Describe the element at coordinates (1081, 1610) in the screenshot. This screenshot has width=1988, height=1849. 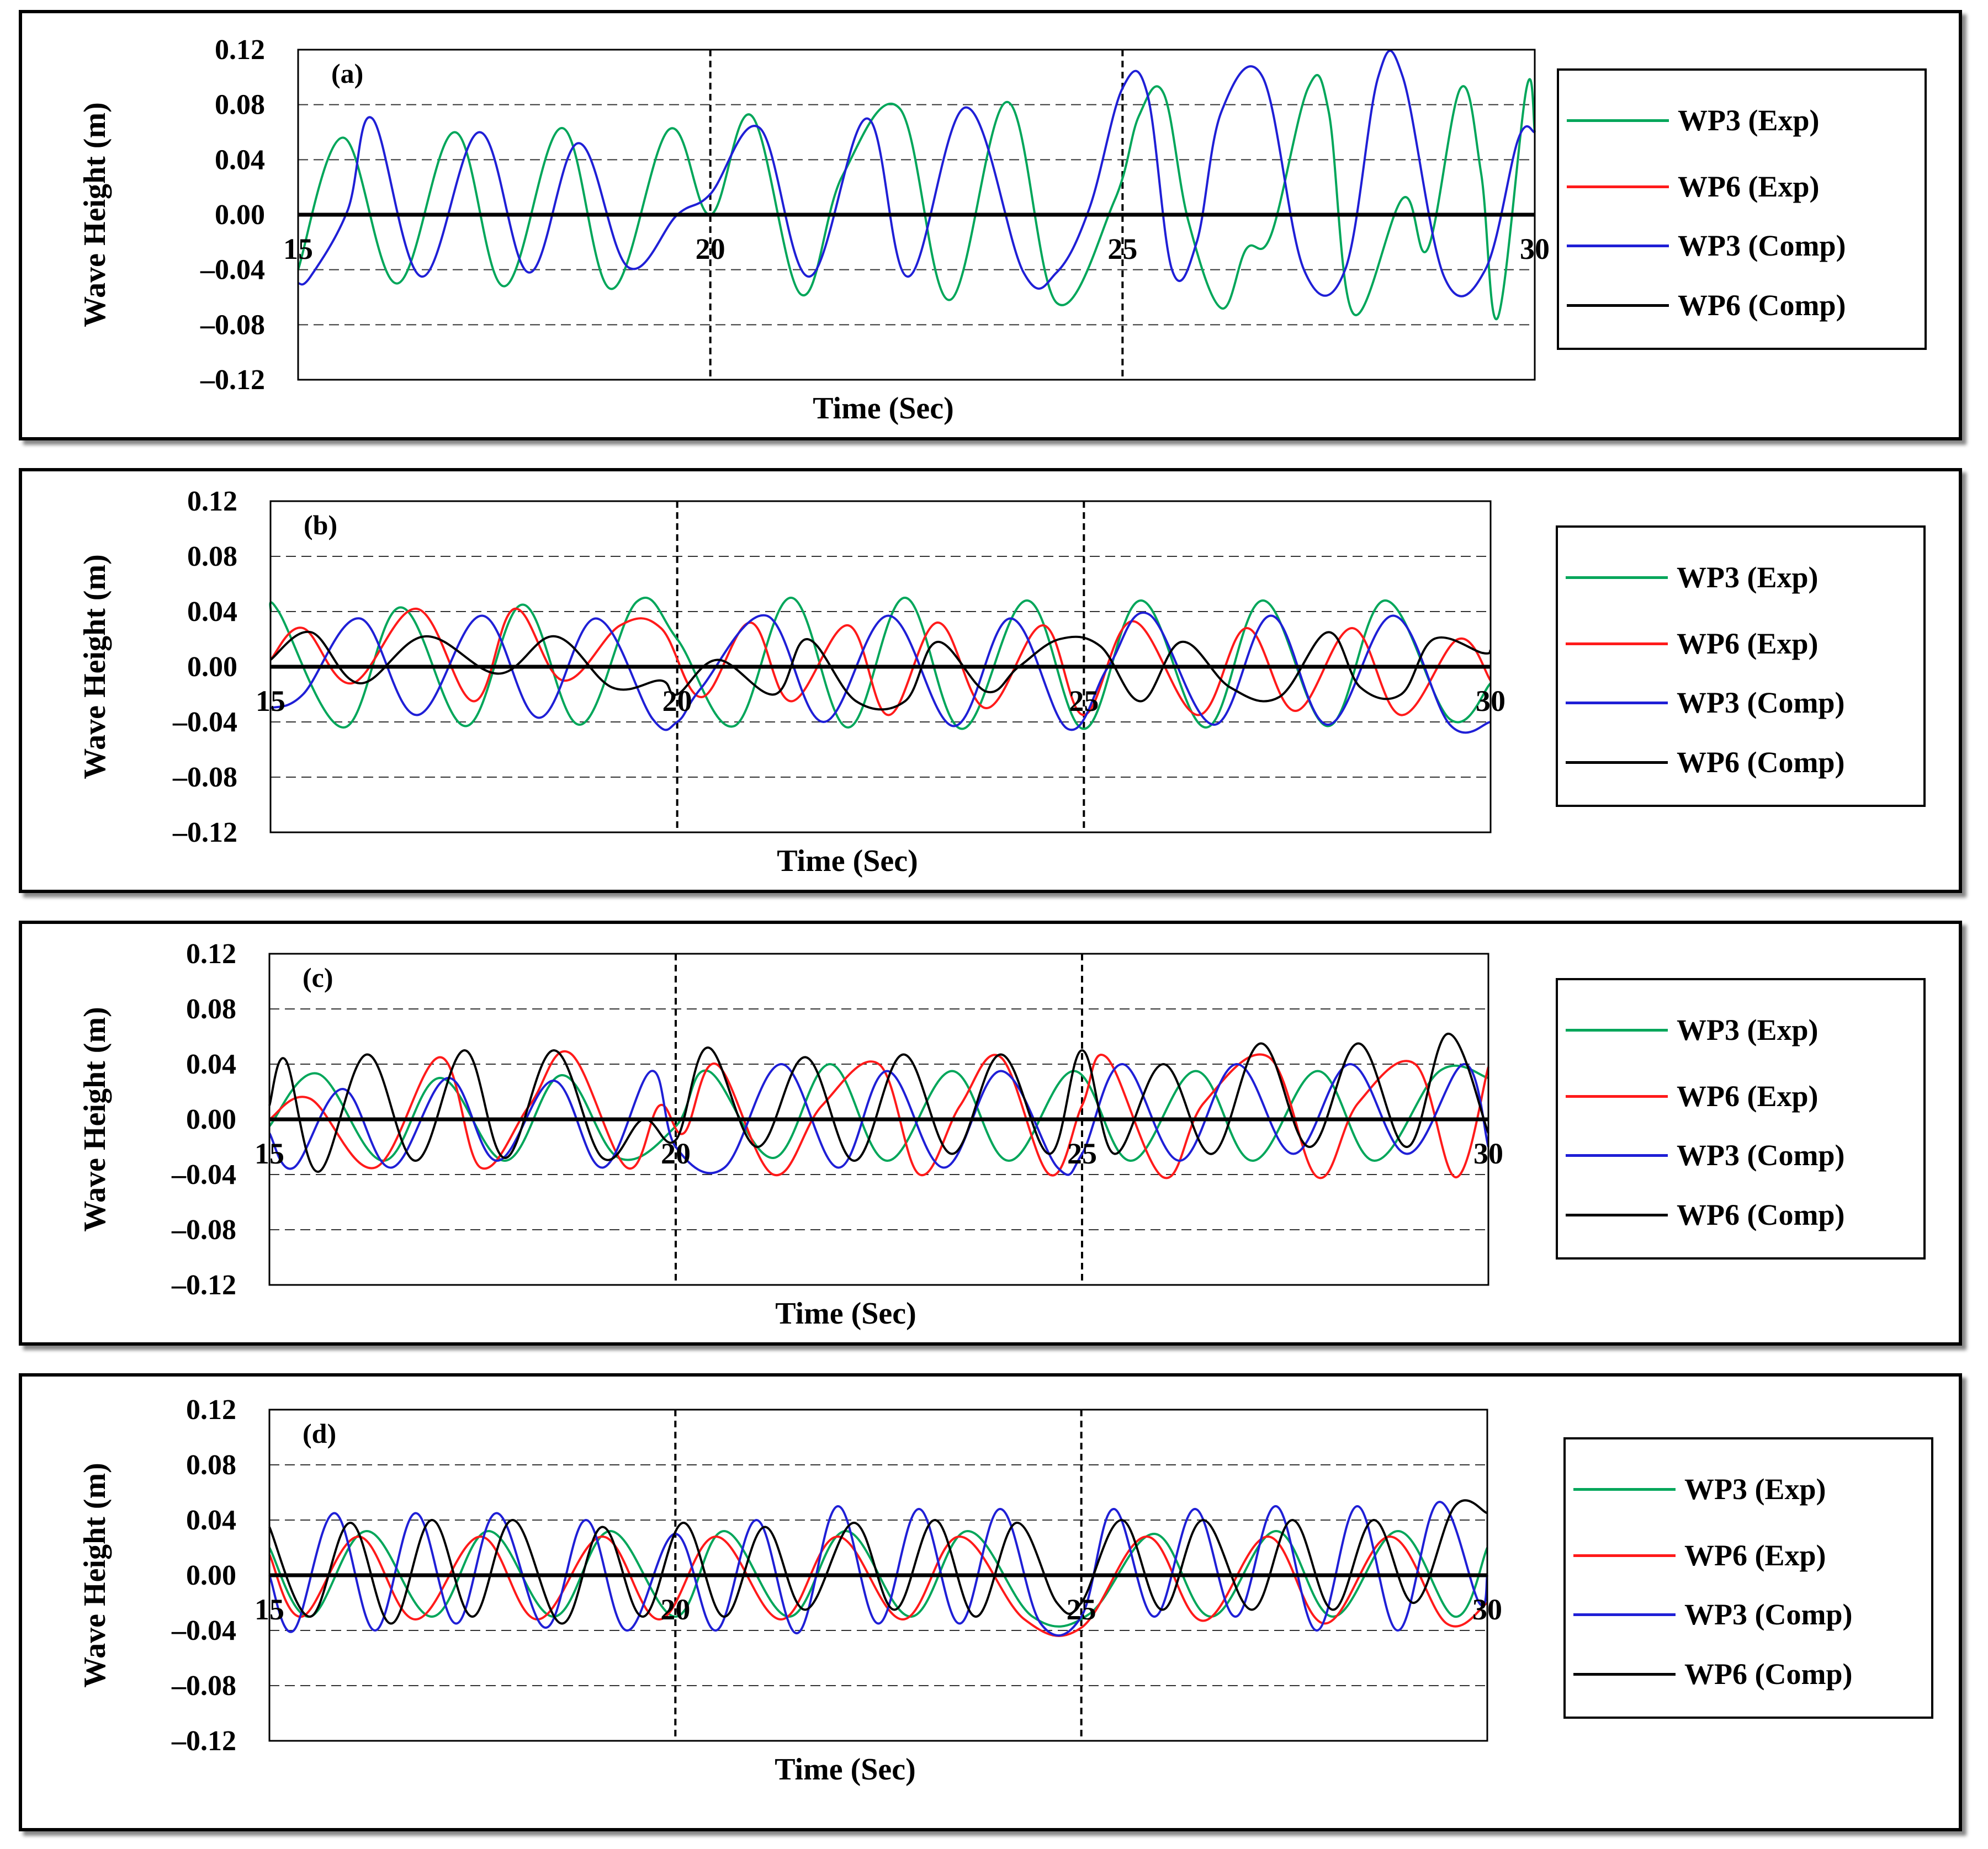
I see `x-tick-label-d-2: 25` at that location.